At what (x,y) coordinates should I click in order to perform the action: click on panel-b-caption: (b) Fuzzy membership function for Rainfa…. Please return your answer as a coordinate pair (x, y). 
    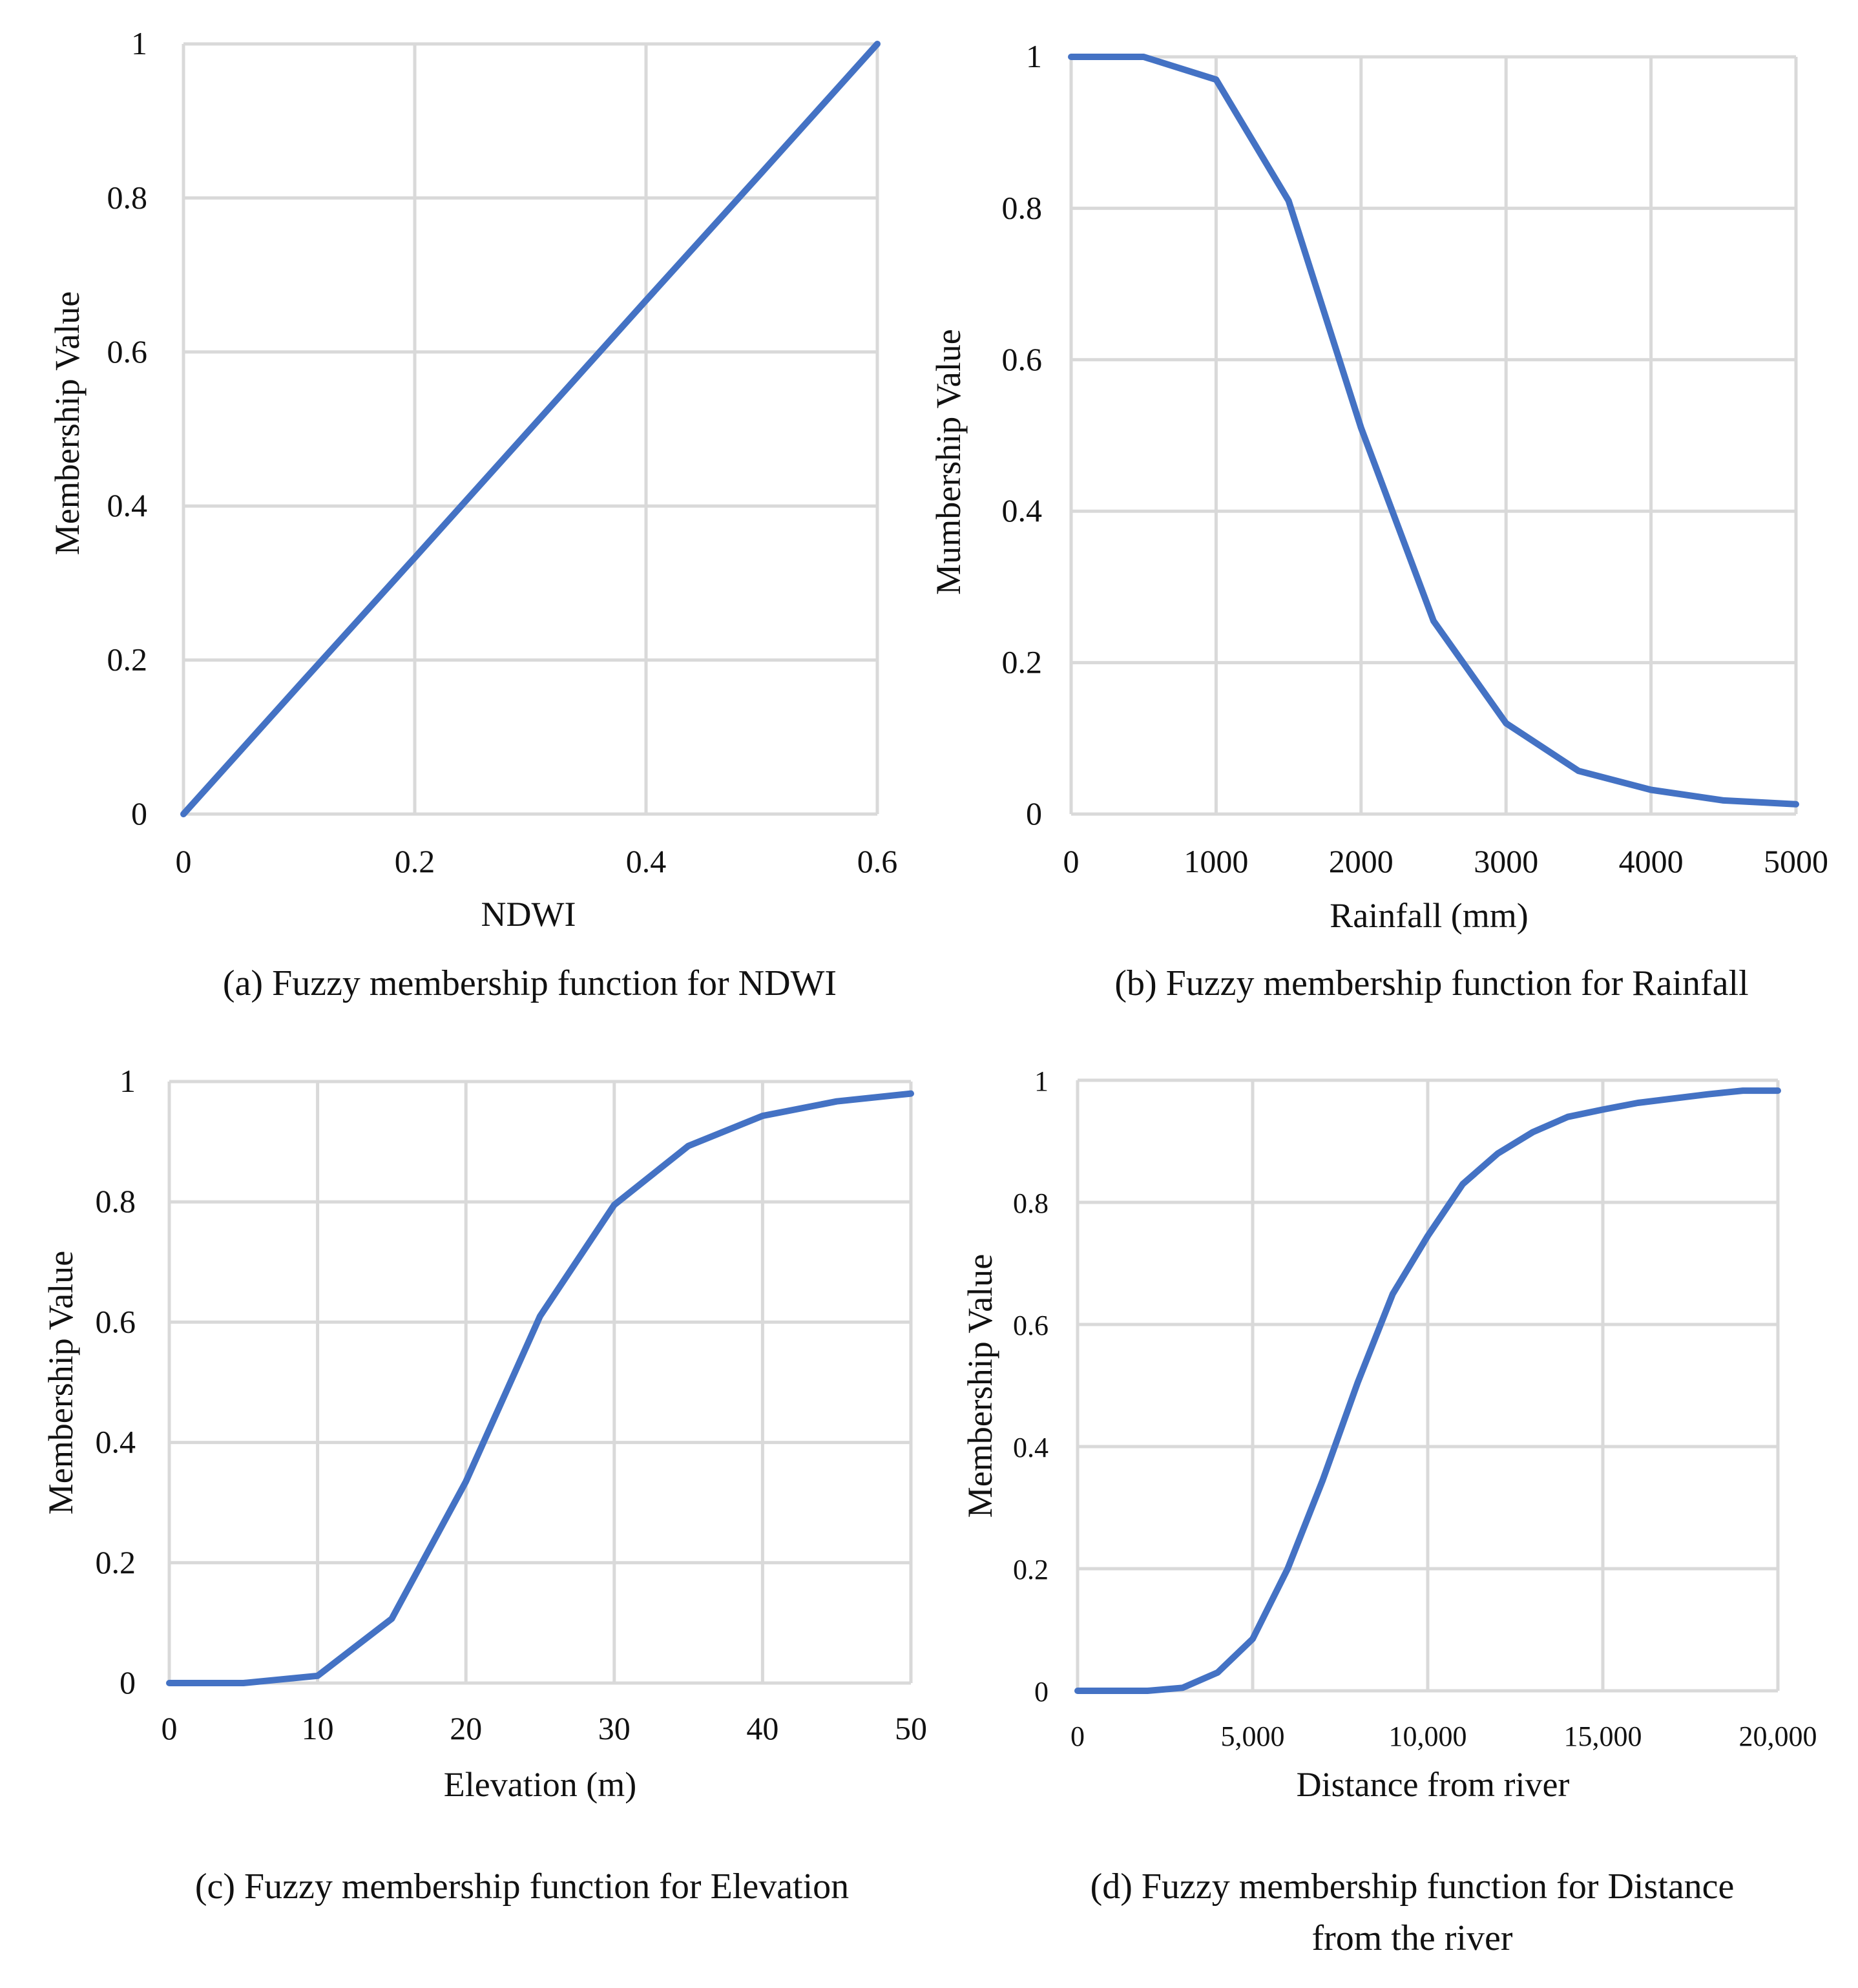
    Looking at the image, I should click on (1431, 983).